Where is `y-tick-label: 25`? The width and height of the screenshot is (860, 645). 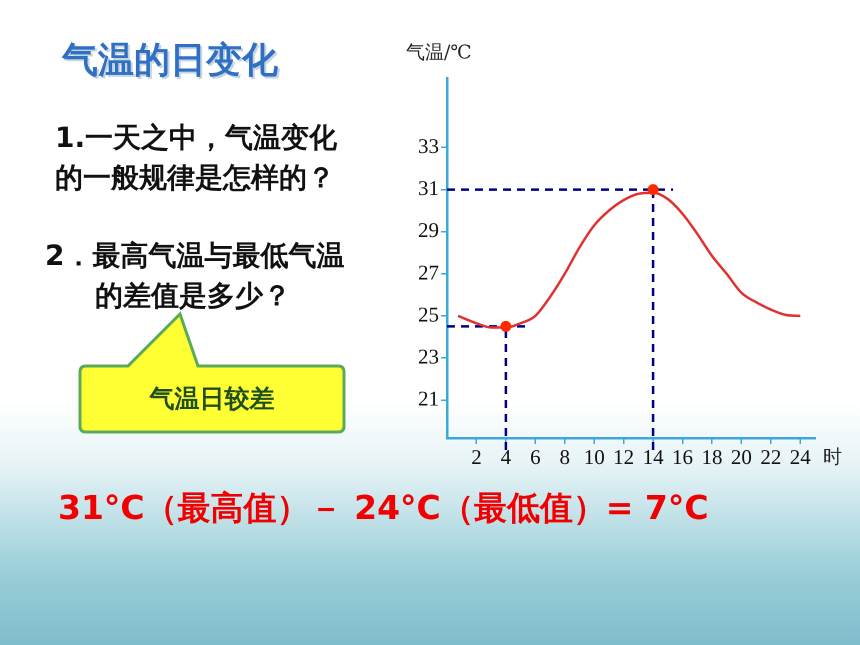
y-tick-label: 25 is located at coordinates (428, 314).